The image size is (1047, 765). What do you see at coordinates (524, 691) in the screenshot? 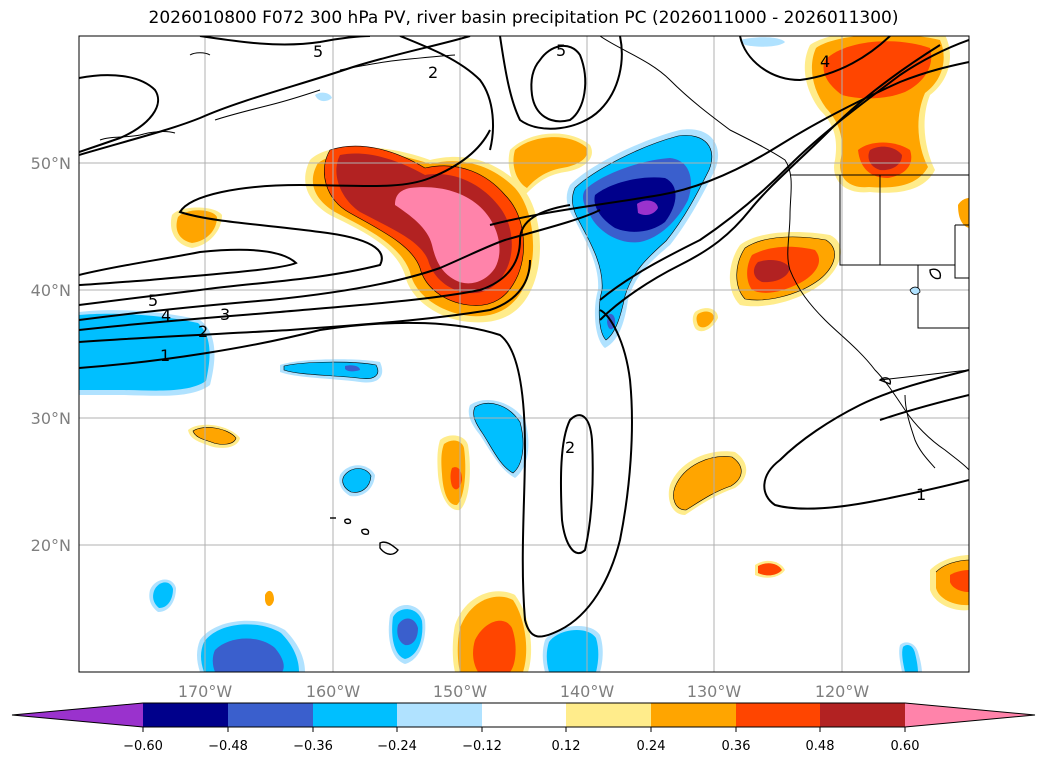
I see `longitude-labels: 170°W 160°W 150°W 140°W 130°W 120°W` at bounding box center [524, 691].